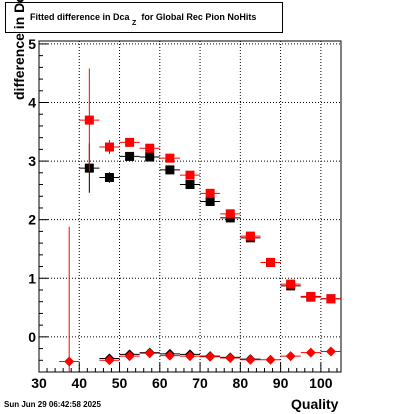 The image size is (400, 414). Describe the element at coordinates (80, 17) in the screenshot. I see `chart-title-main: Fitted difference in Dca` at that location.